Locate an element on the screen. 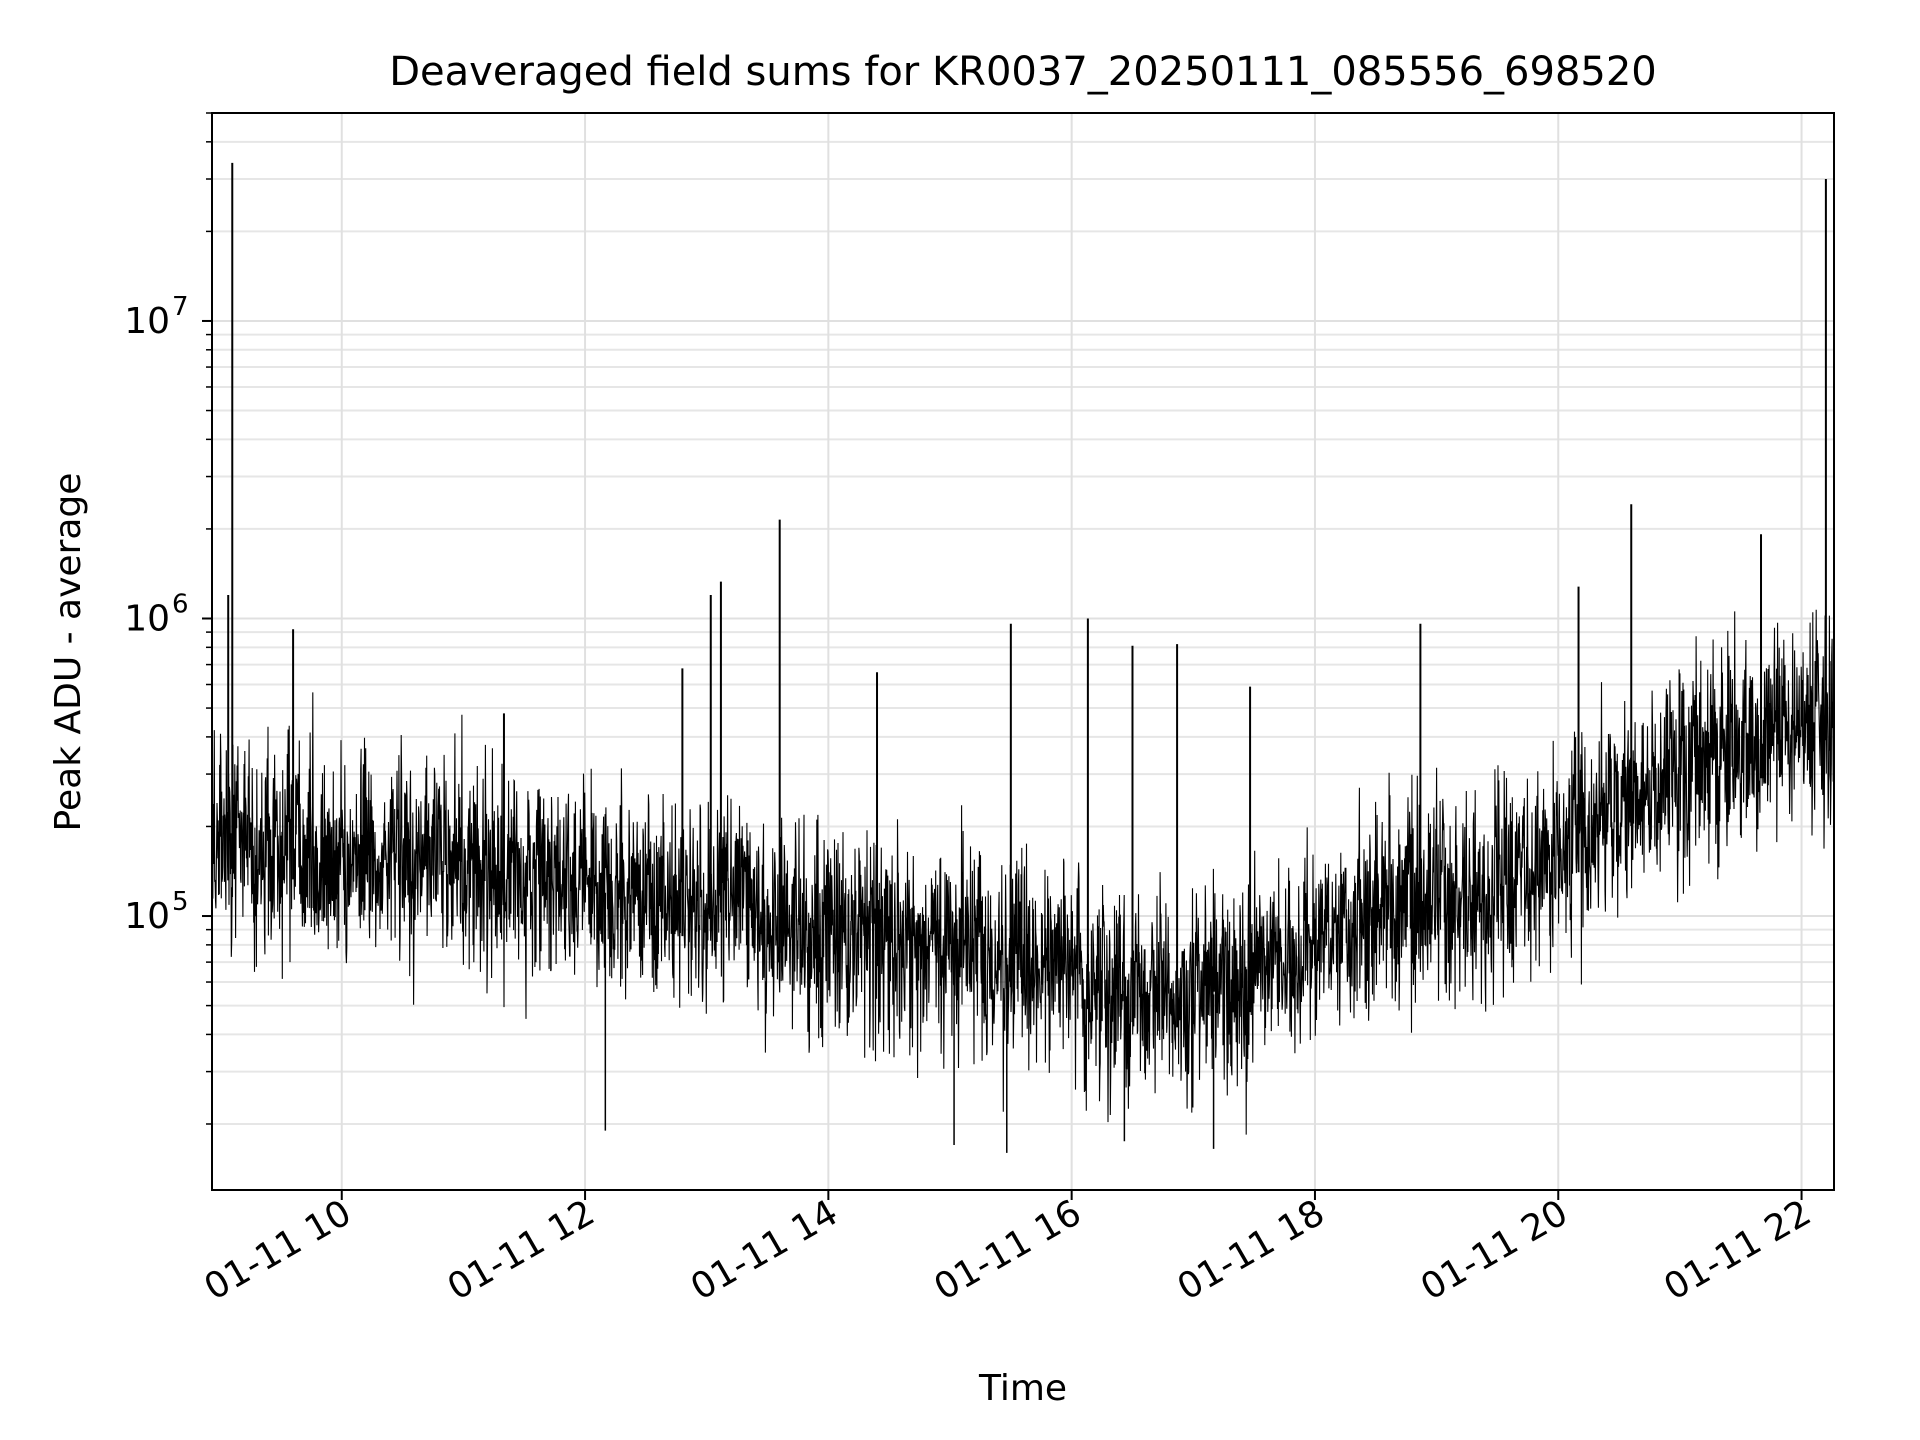 This screenshot has height=1440, width=1920. y-axis-label: Peak ADU - average is located at coordinates (68, 652).